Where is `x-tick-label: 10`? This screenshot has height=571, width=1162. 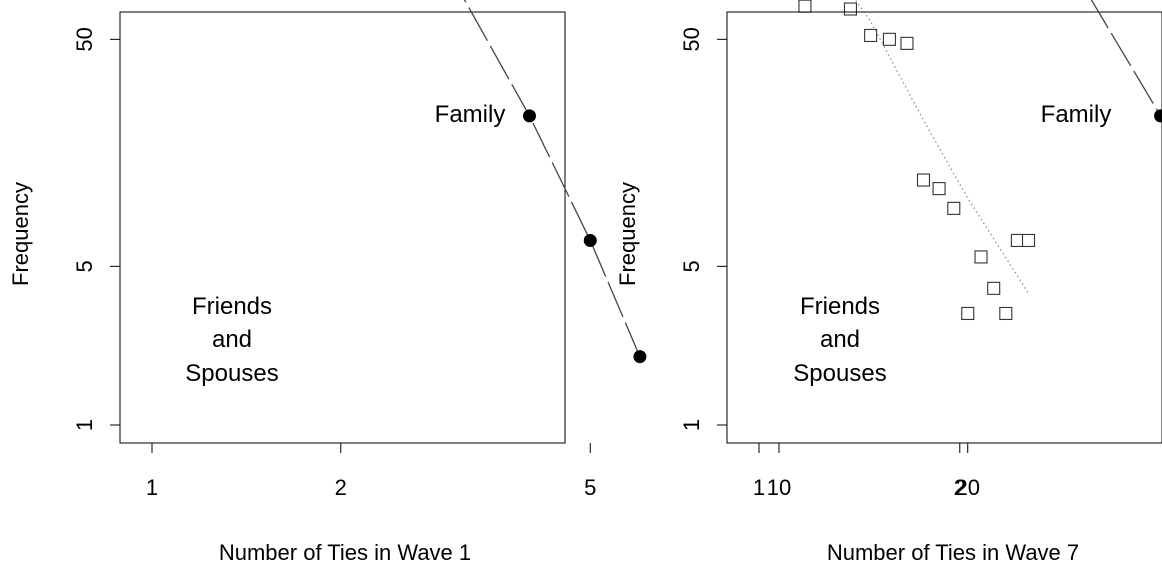 x-tick-label: 10 is located at coordinates (779, 487).